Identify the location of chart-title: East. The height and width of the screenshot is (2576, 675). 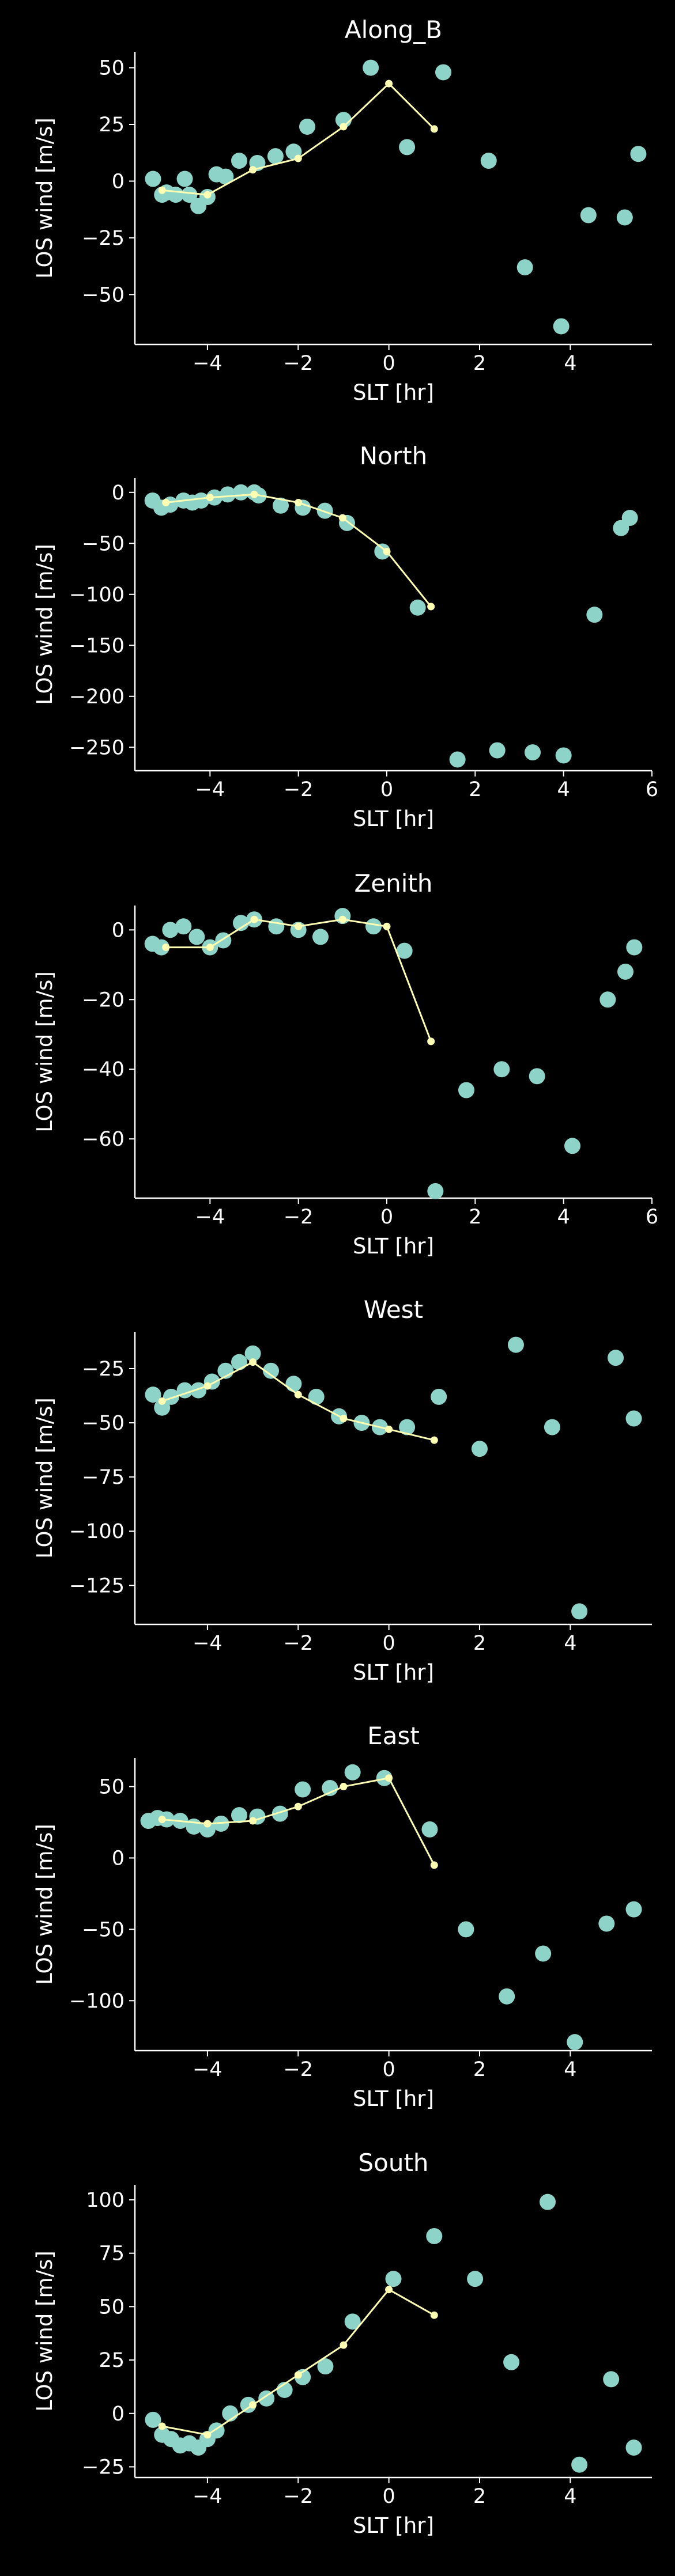
(394, 1736).